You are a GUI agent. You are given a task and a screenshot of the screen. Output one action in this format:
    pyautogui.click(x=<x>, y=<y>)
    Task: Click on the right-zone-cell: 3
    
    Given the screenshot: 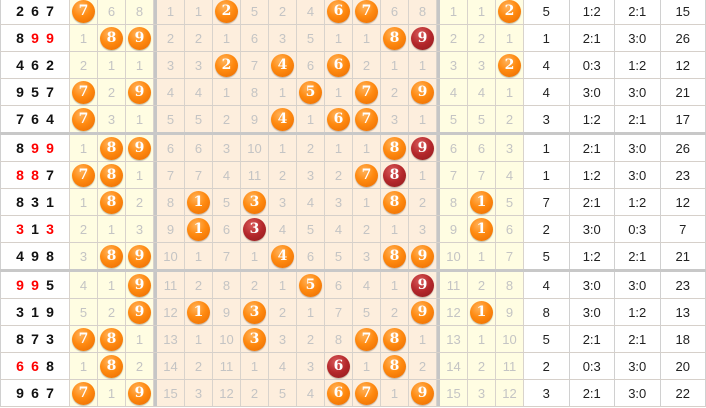 What is the action you would take?
    pyautogui.click(x=454, y=65)
    